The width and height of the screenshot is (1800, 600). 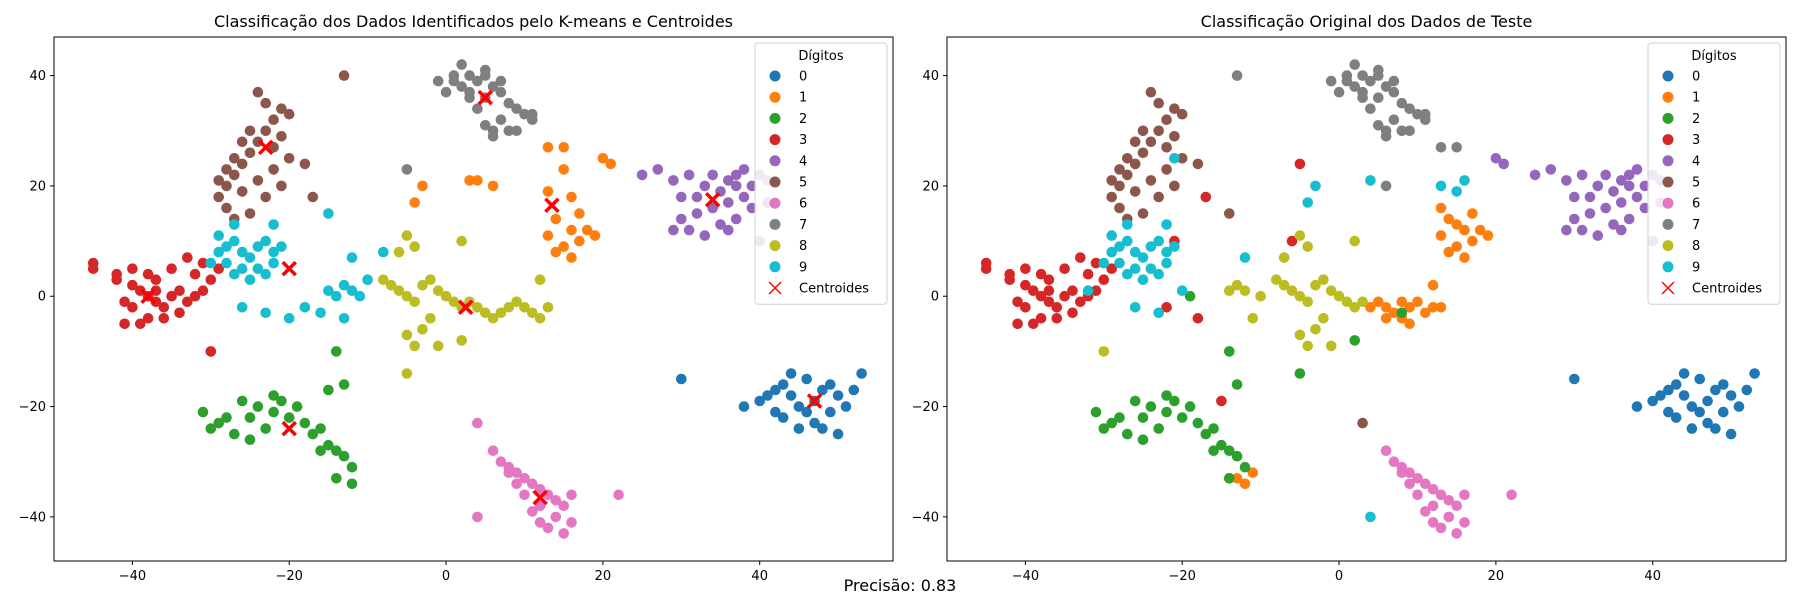 What do you see at coordinates (1727, 289) in the screenshot?
I see `legend-entry-label: Centroides` at bounding box center [1727, 289].